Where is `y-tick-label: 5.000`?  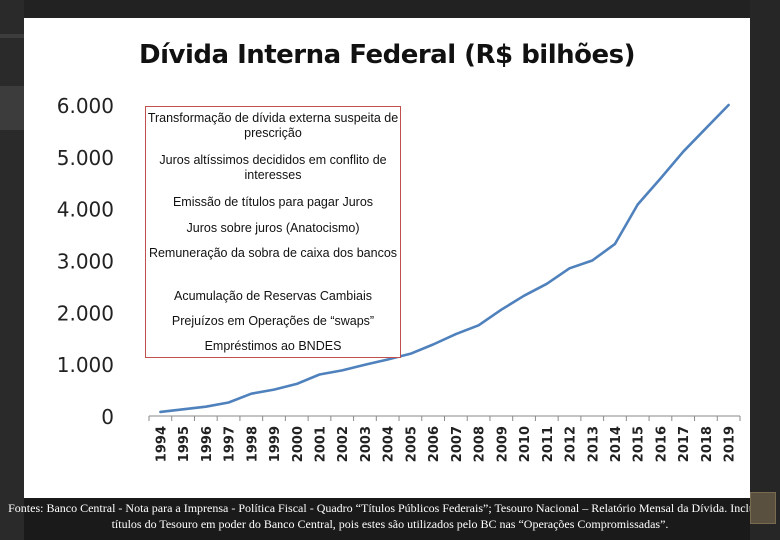
y-tick-label: 5.000 is located at coordinates (85, 158).